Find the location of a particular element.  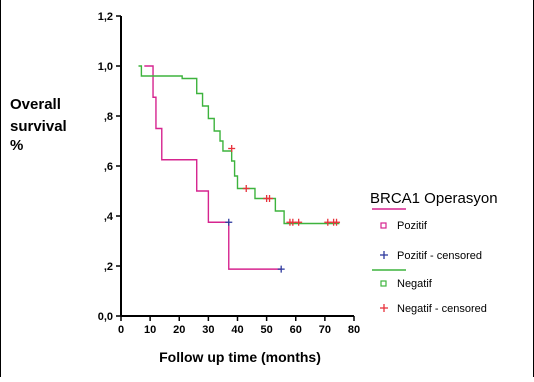

survival-curve-pozitif is located at coordinates (213, 167).